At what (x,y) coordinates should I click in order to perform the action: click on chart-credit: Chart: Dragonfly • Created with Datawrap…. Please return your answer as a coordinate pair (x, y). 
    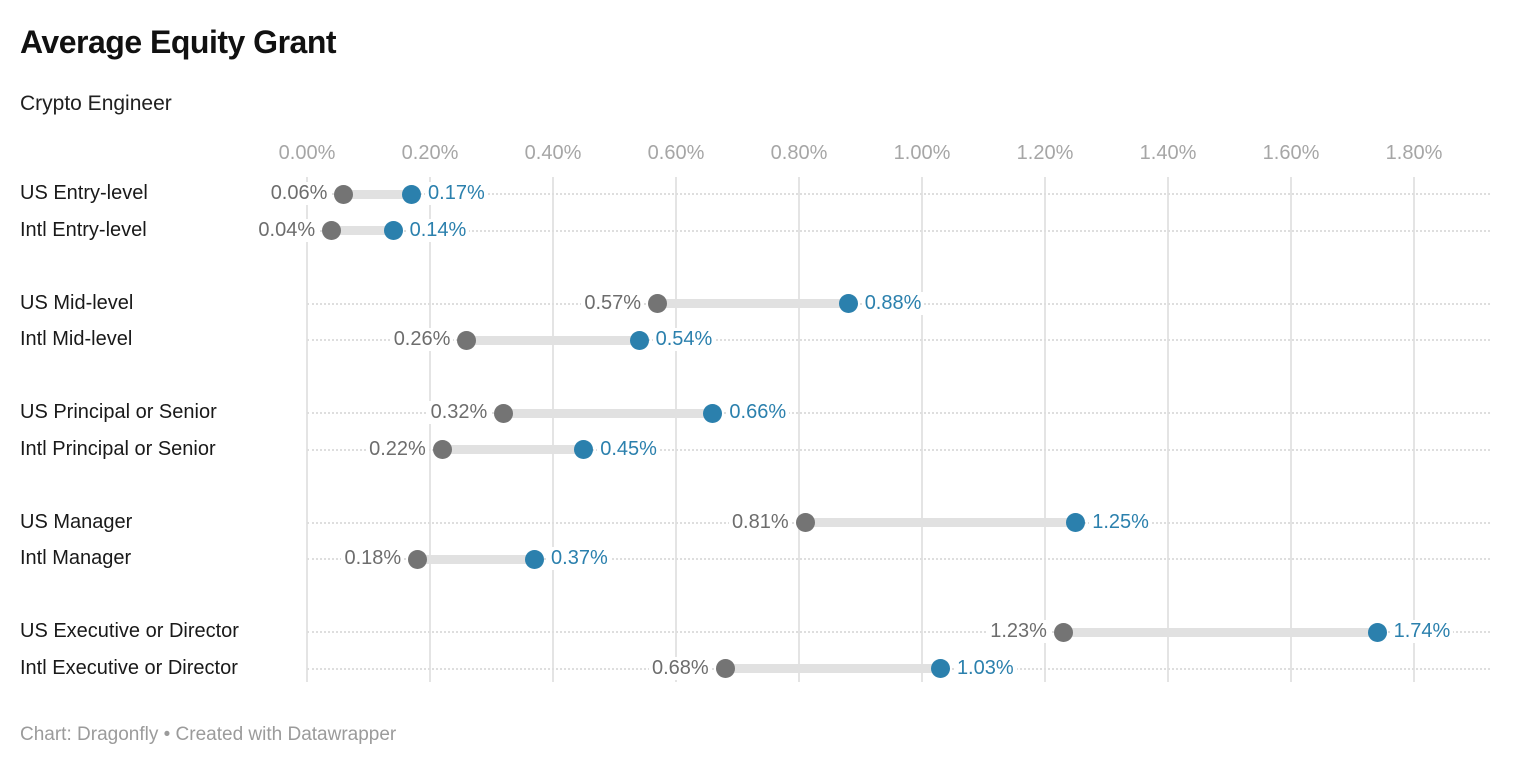
    Looking at the image, I should click on (208, 734).